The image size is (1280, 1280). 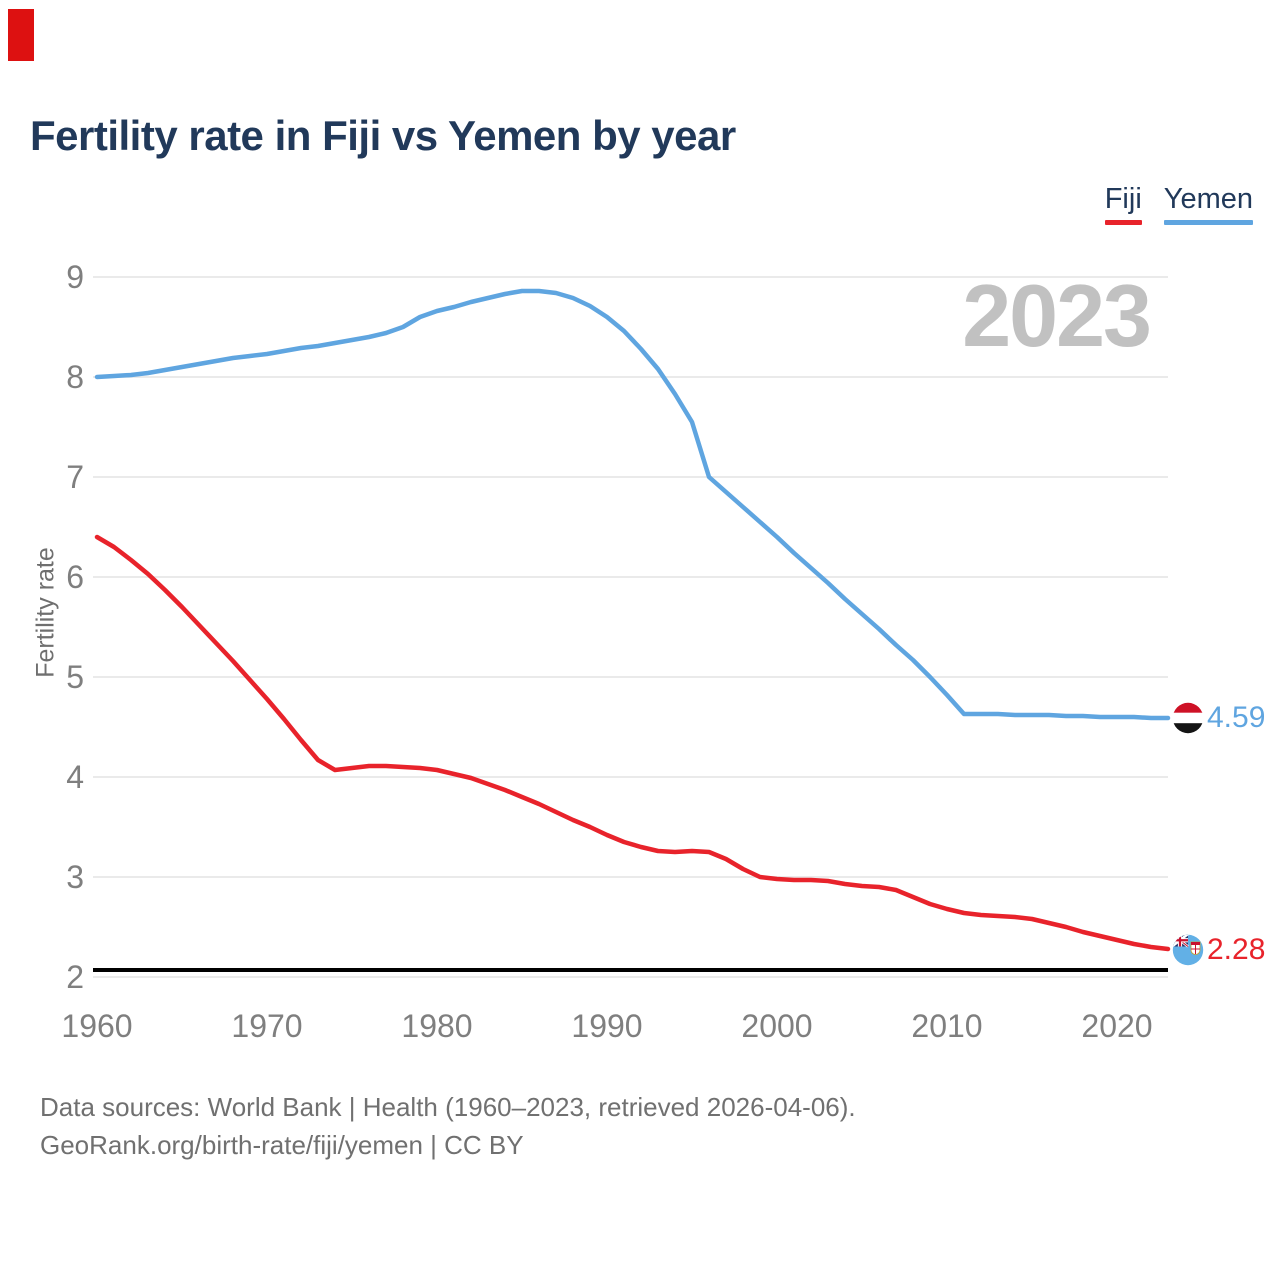 I want to click on fiji-flag-icon, so click(x=1188, y=950).